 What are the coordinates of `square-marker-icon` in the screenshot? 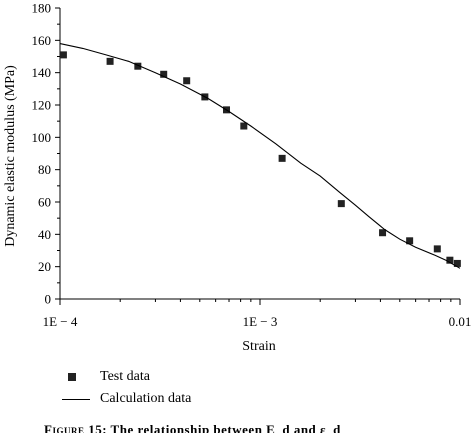 It's located at (79, 377).